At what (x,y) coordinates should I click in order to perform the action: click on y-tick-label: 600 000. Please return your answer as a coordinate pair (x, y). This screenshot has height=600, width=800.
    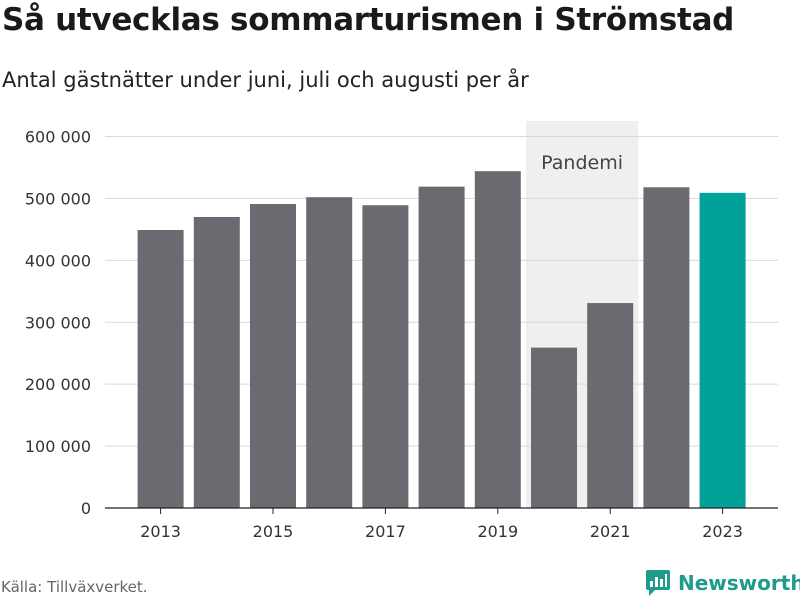
    Looking at the image, I should click on (58, 137).